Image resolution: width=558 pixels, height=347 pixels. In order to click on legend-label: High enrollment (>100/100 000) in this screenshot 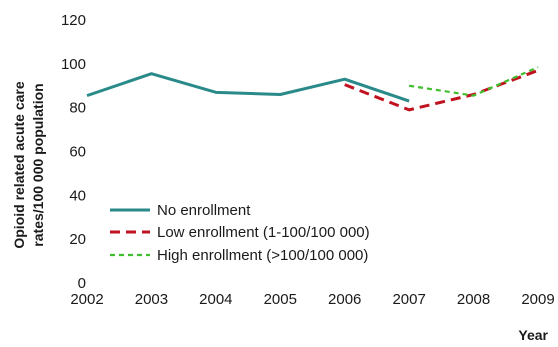, I will do `click(262, 255)`.